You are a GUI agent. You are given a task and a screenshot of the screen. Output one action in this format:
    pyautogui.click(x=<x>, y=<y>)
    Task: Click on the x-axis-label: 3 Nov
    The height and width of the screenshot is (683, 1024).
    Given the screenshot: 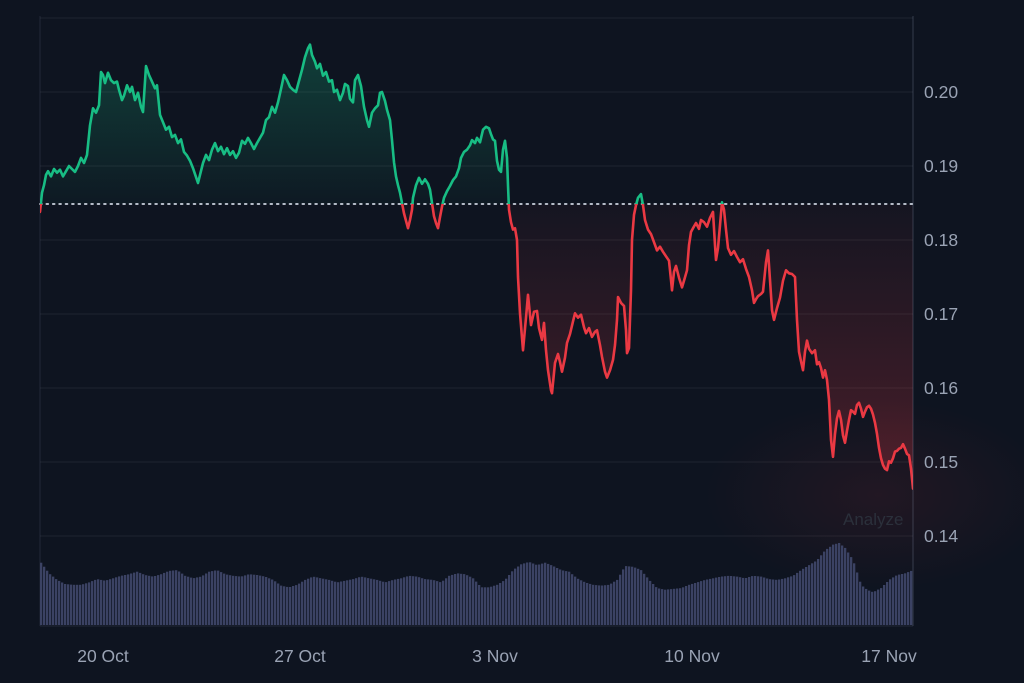 What is the action you would take?
    pyautogui.click(x=495, y=656)
    